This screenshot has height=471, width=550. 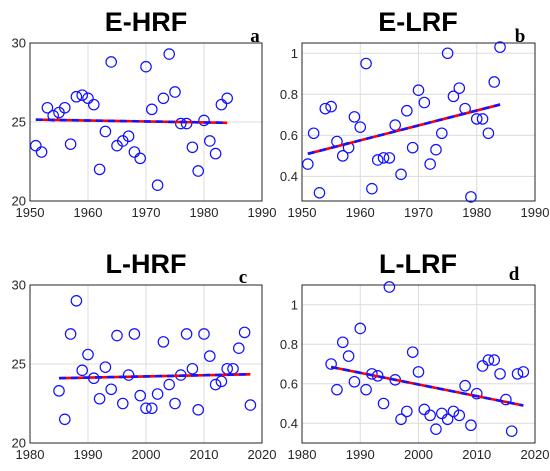 What do you see at coordinates (146, 22) in the screenshot?
I see `chart-title: E-HRF` at bounding box center [146, 22].